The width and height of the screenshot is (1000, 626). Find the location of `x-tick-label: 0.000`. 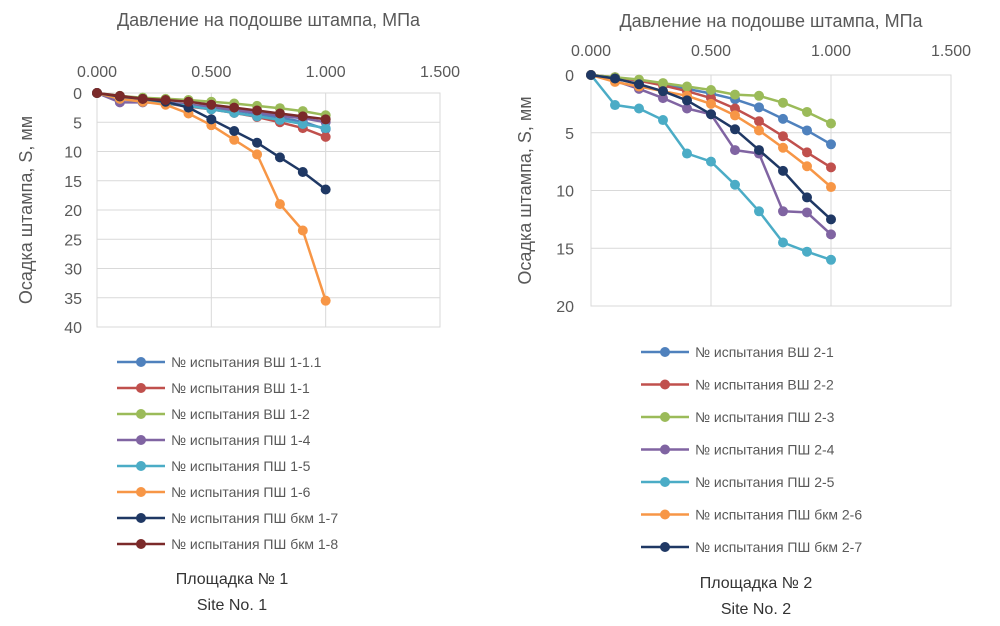

x-tick-label: 0.000 is located at coordinates (97, 72).